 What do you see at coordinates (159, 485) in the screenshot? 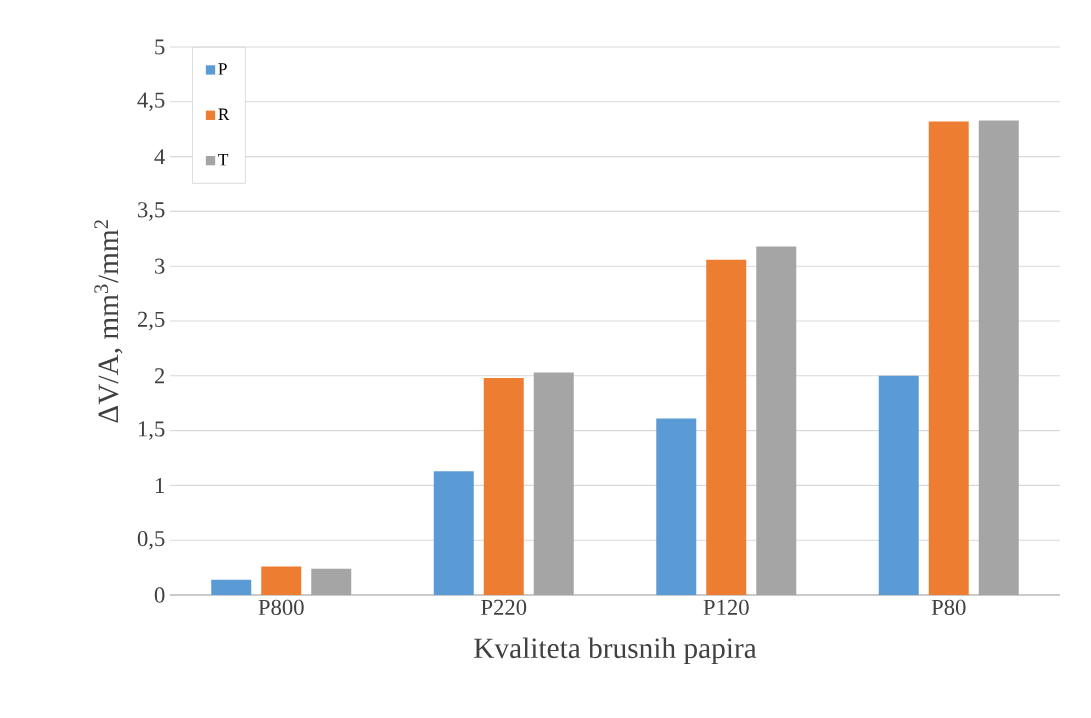
I see `y-tick-label: 1` at bounding box center [159, 485].